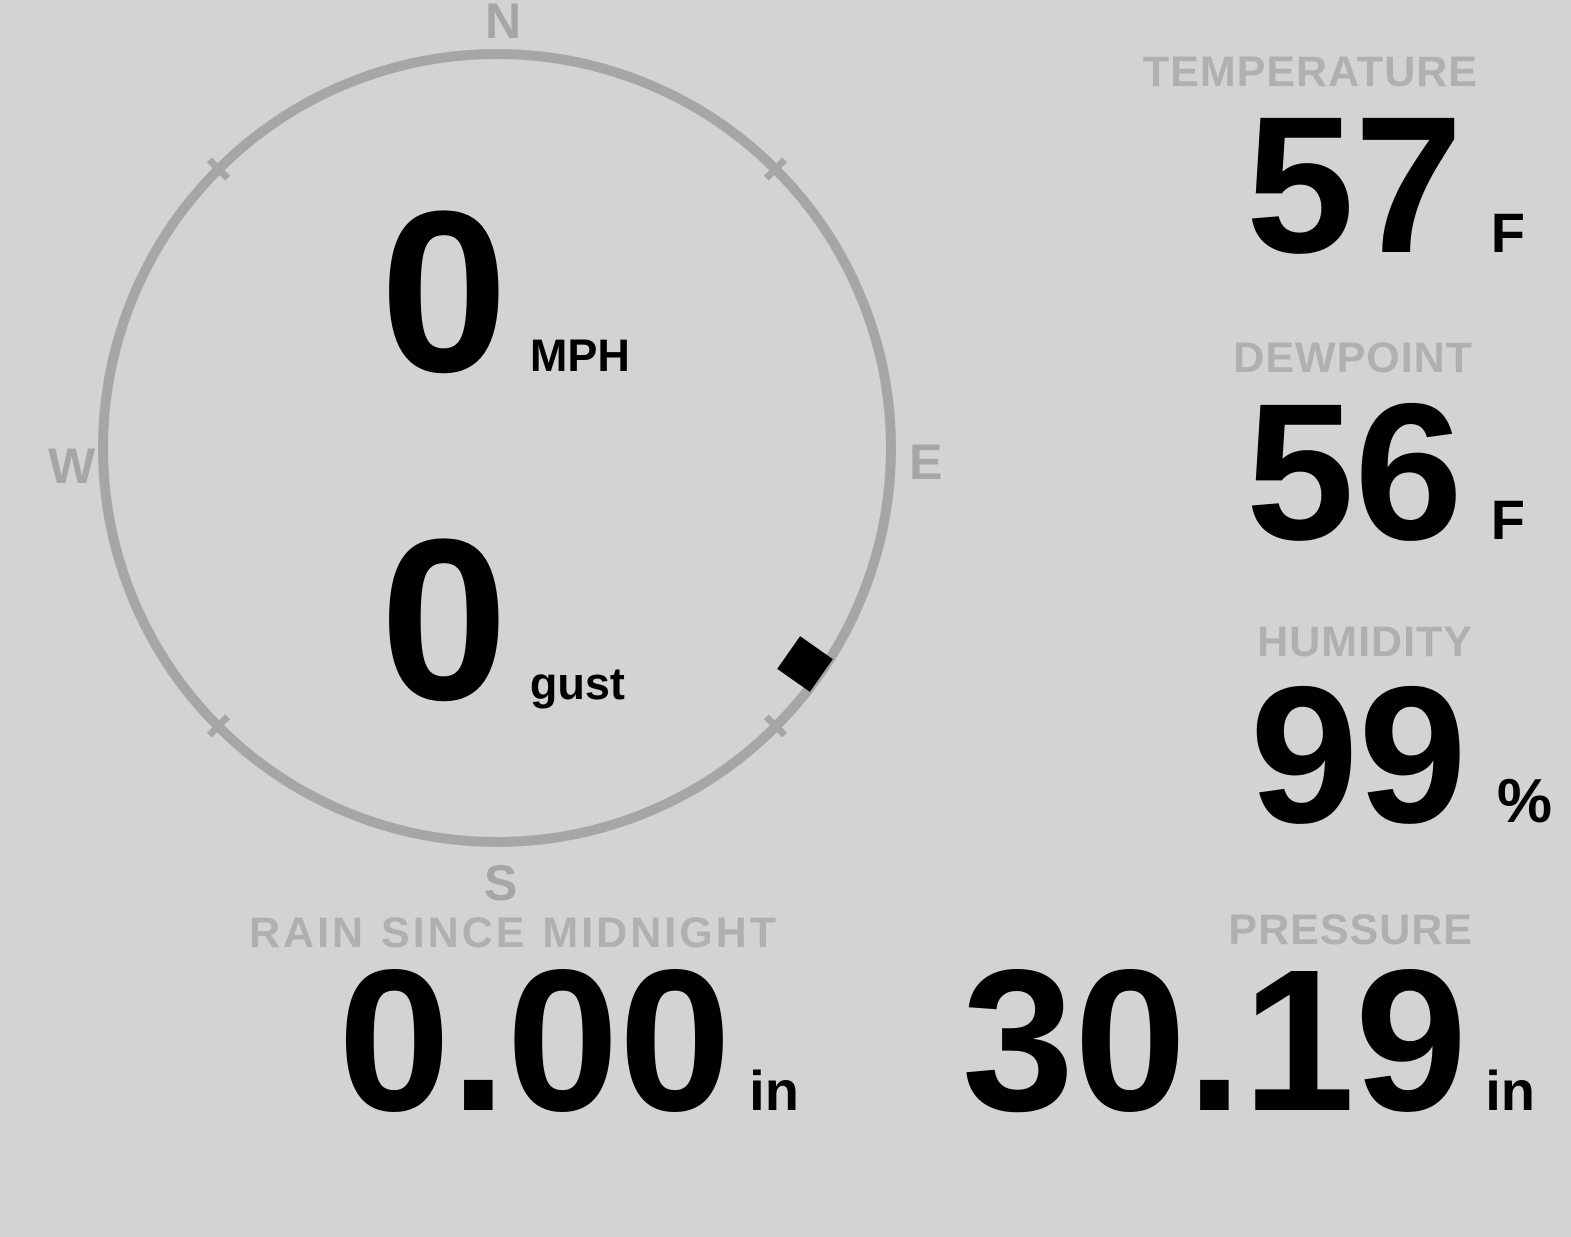 The width and height of the screenshot is (1571, 1237). I want to click on pressure-value: 30.19, so click(1214, 1040).